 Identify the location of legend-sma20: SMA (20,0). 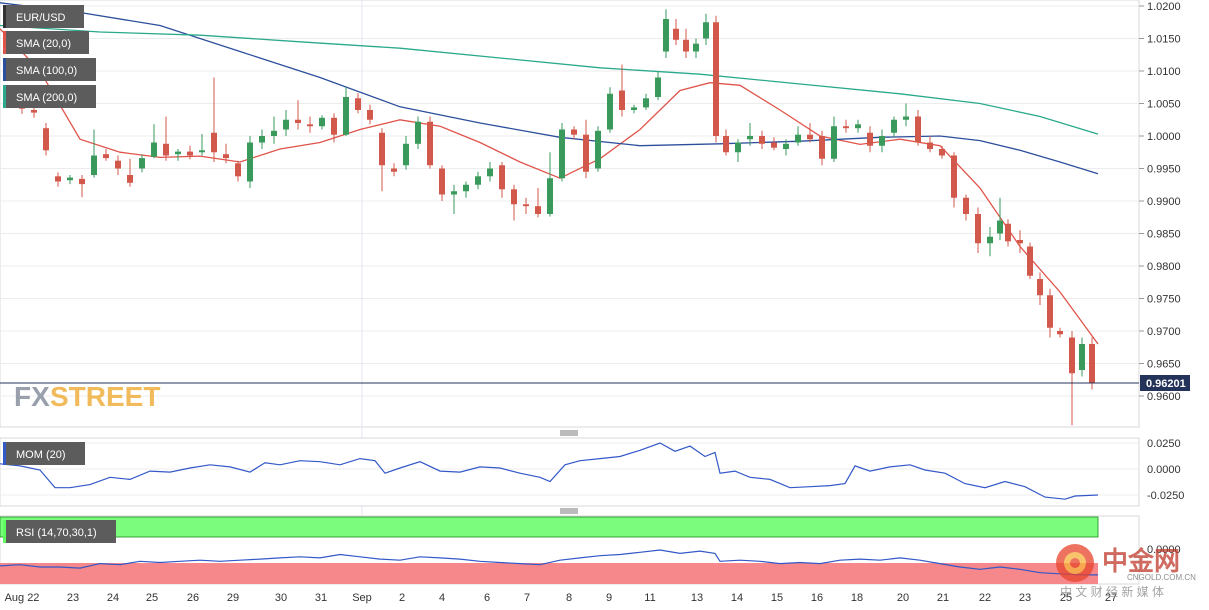
(46, 42).